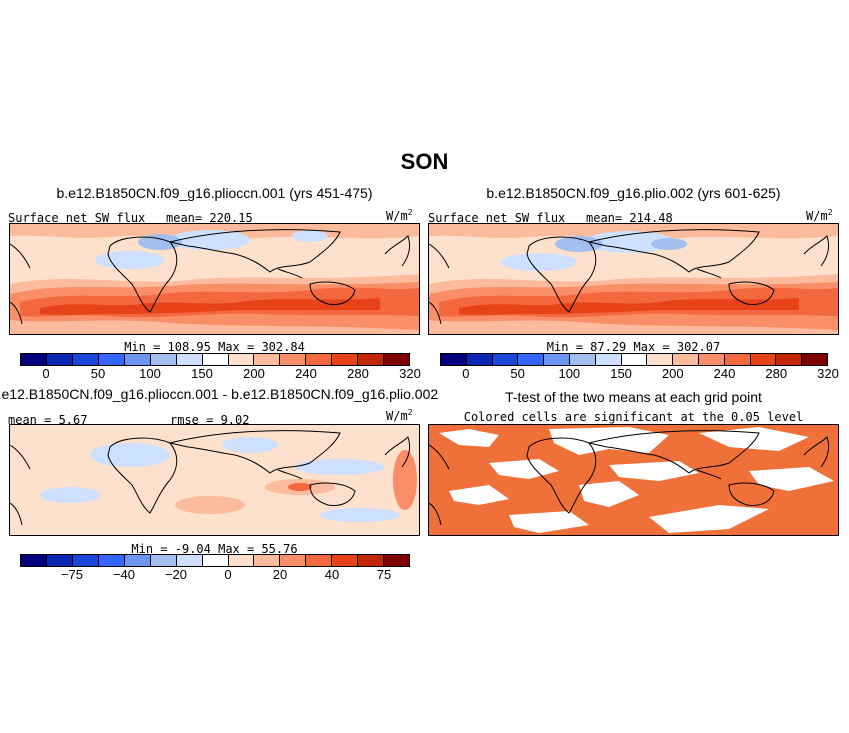 This screenshot has width=849, height=733. I want to click on panel-2-map-svg, so click(633, 279).